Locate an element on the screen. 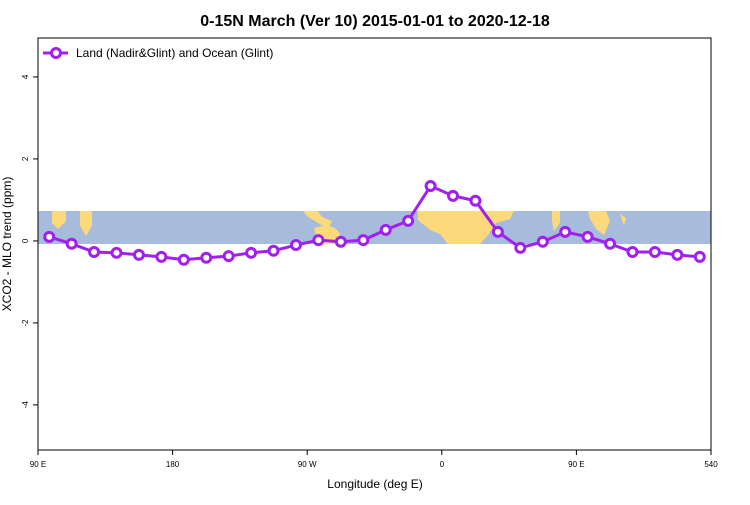 The height and width of the screenshot is (505, 750). x-tick-label: 180 is located at coordinates (173, 464).